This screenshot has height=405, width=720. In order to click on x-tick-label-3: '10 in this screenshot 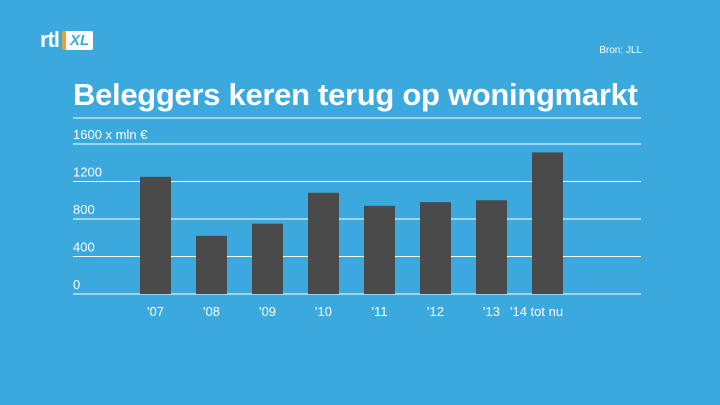, I will do `click(323, 311)`.